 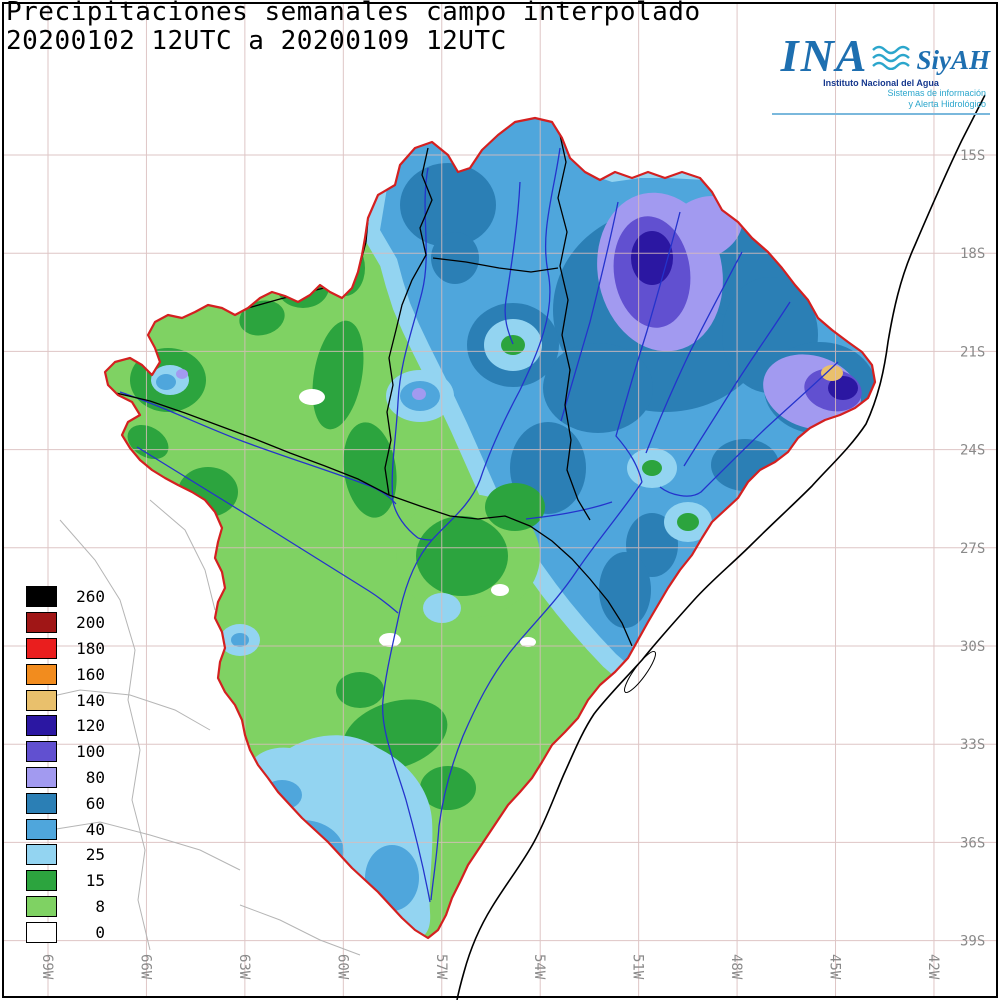 I want to click on lat-label: 15S, so click(x=972, y=156).